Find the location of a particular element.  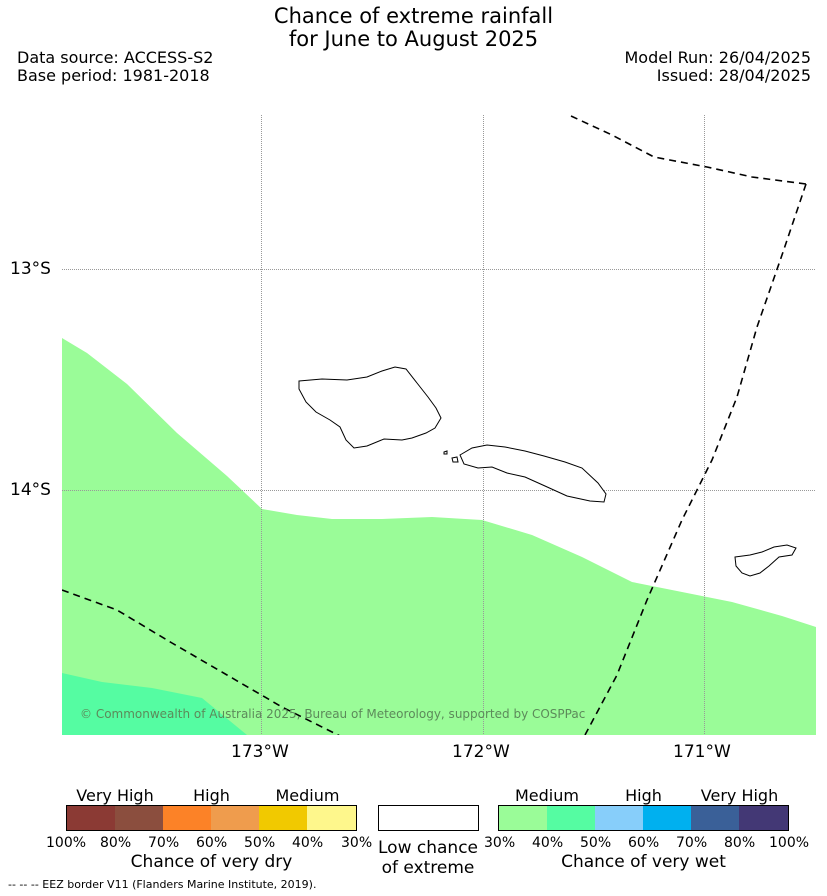

low-chance-caption-2: of extreme is located at coordinates (428, 868).